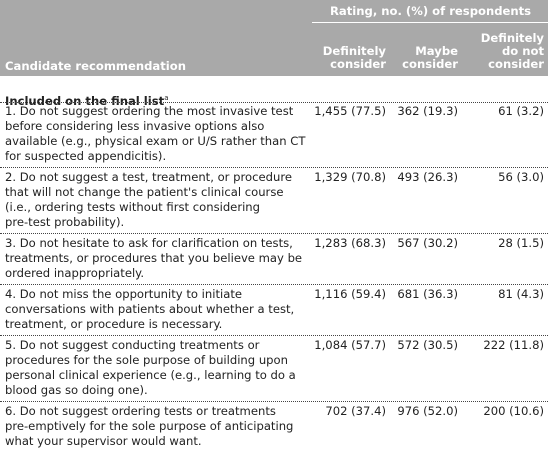  Describe the element at coordinates (350, 243) in the screenshot. I see `rating-cell: 1,283 (68.3)` at that location.